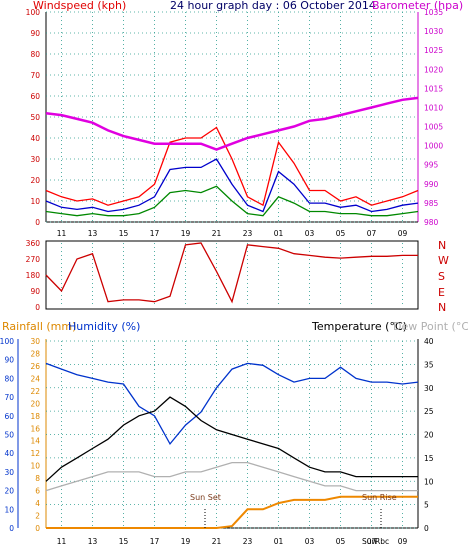 The height and width of the screenshot is (555, 468). I want to click on average-speed-line, so click(232, 201).